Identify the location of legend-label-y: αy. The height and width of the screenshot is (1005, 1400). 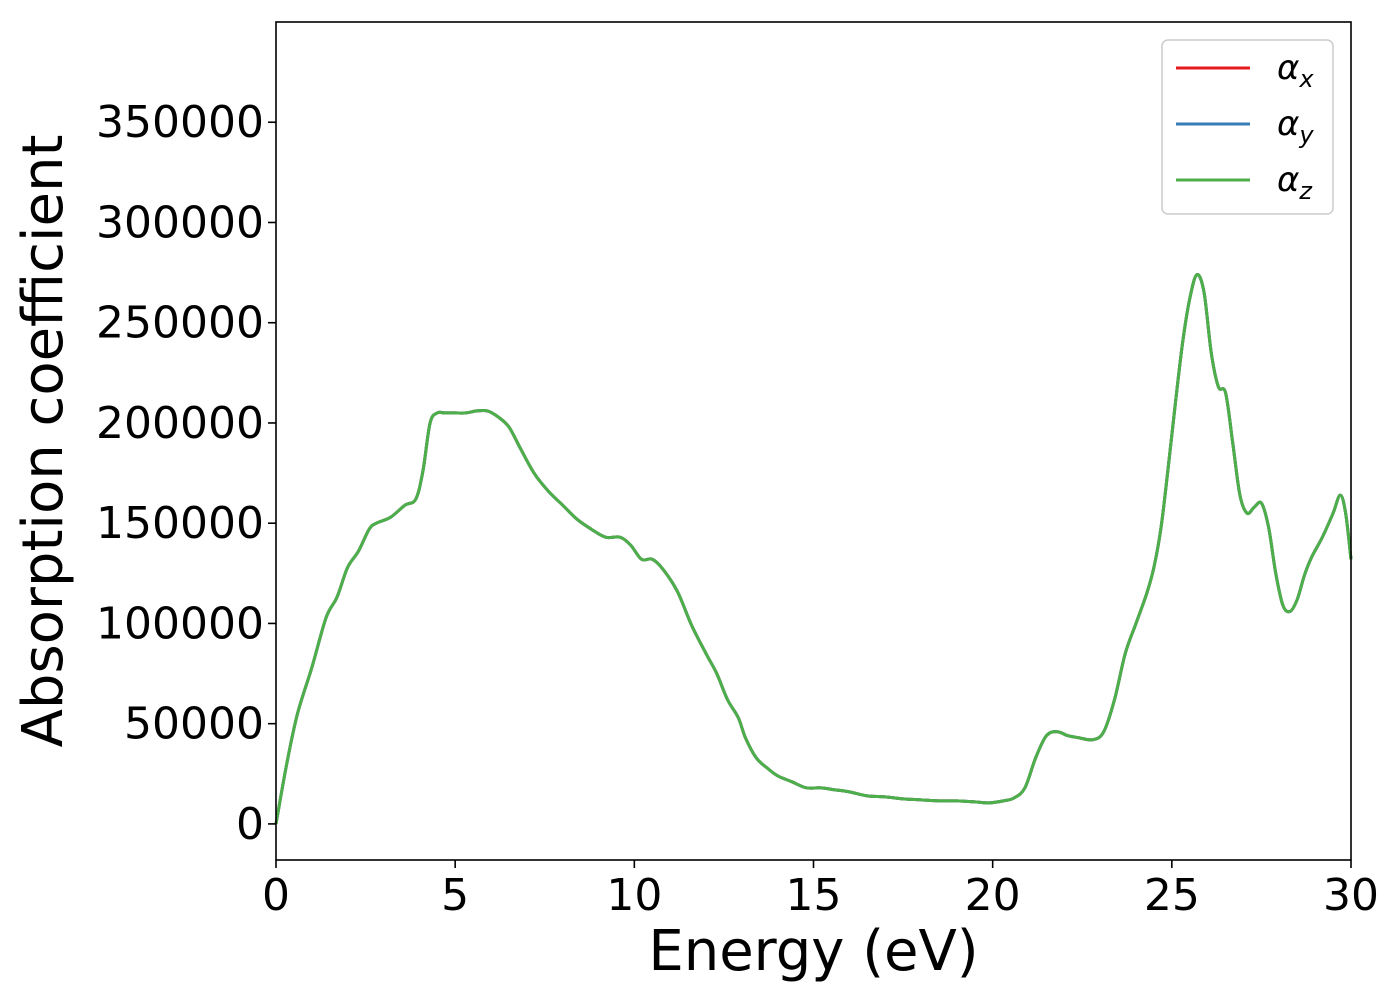
(1295, 126).